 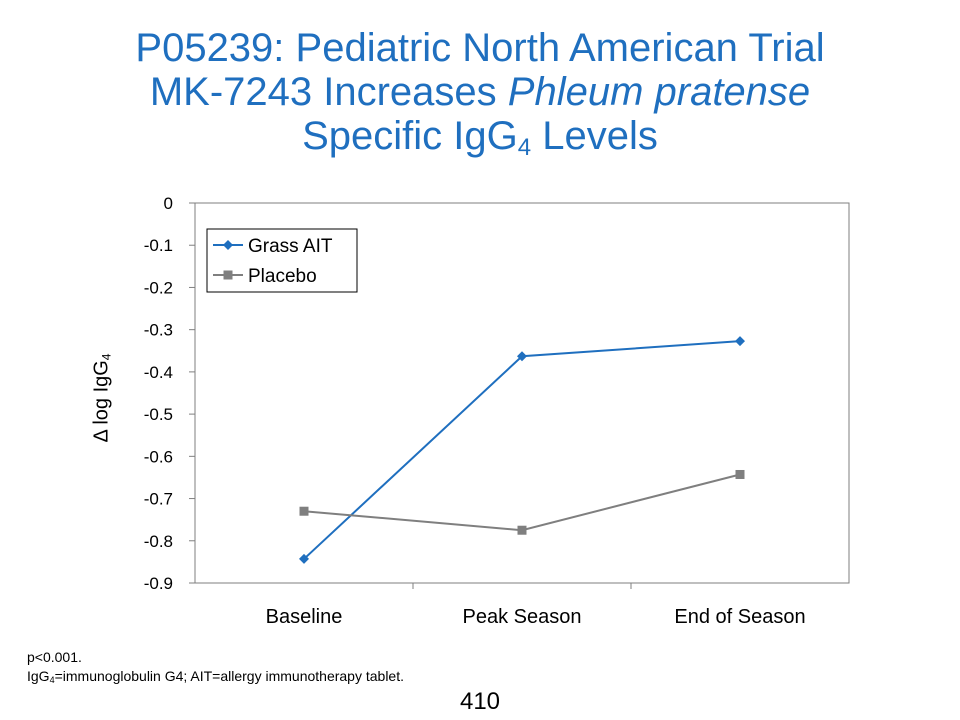 What do you see at coordinates (158, 287) in the screenshot?
I see `y-tick-label: -0.2` at bounding box center [158, 287].